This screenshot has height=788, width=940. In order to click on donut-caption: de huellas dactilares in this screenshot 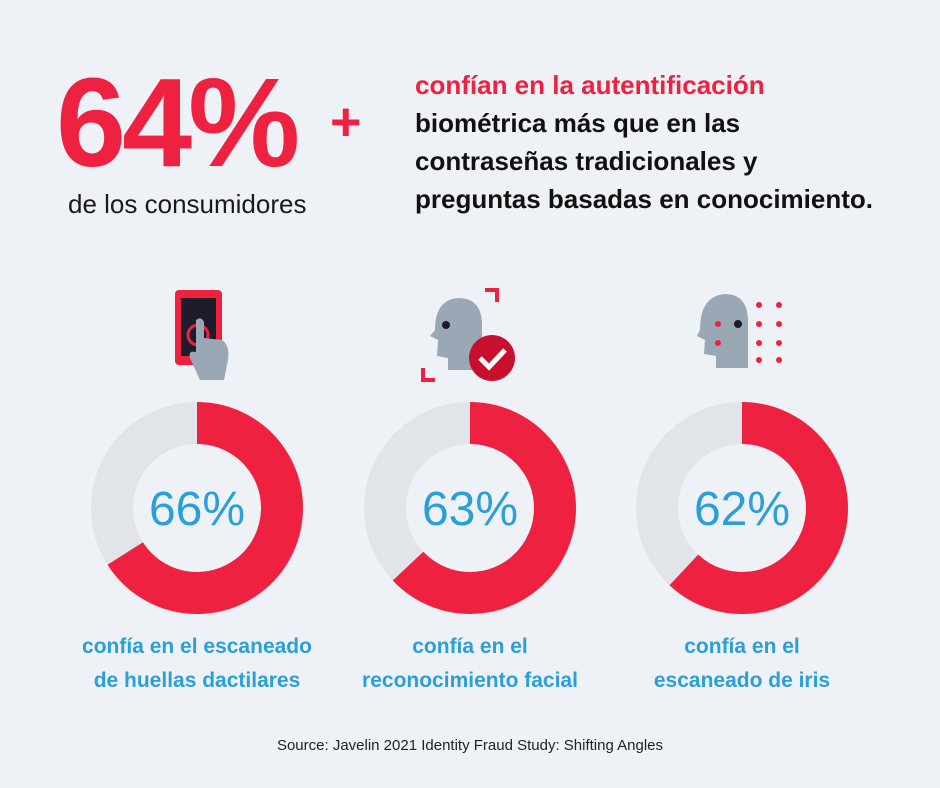, I will do `click(197, 680)`.